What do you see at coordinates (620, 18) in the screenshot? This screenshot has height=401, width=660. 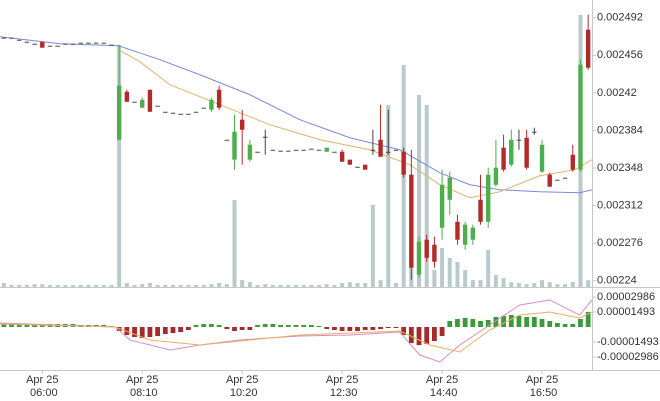 I see `y-tick-label: 0.002492` at bounding box center [620, 18].